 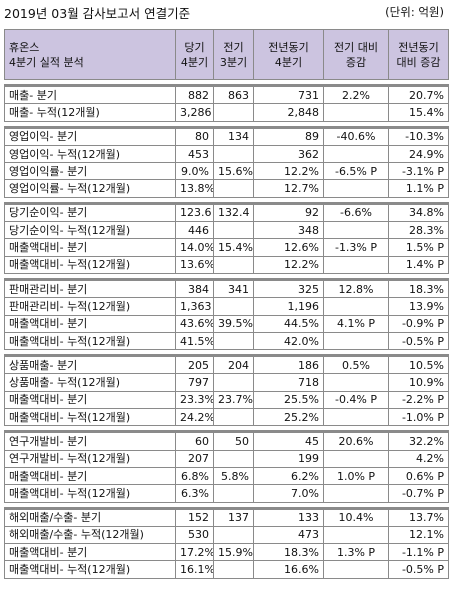 I want to click on table-cell: 23.3%, so click(x=194, y=400).